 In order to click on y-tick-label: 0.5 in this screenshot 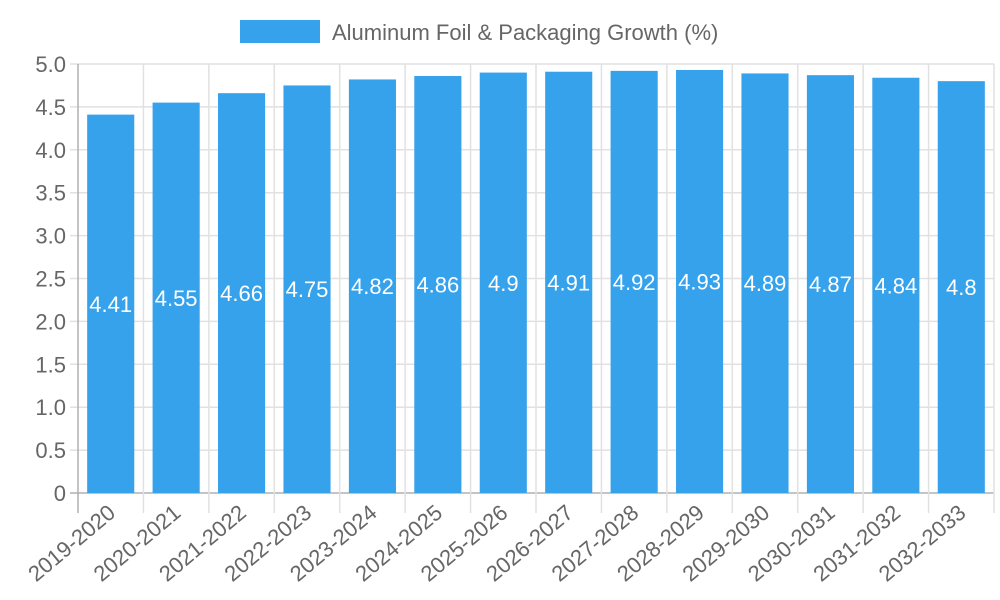, I will do `click(50, 450)`.